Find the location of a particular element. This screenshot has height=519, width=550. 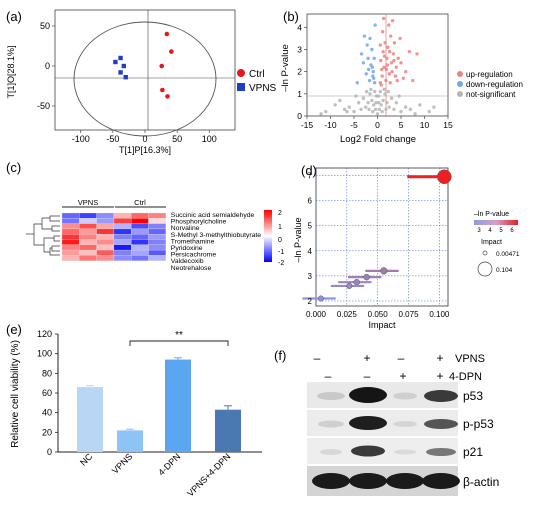

d-y-tick-label: 5 is located at coordinates (310, 226).